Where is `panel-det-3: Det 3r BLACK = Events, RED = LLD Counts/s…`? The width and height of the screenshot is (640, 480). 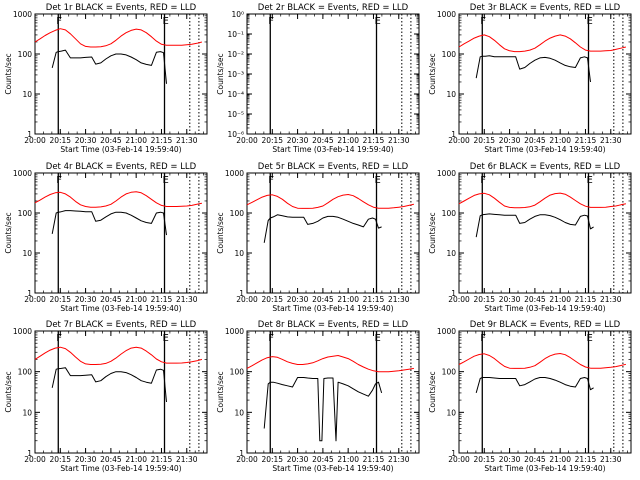
panel-det-3: Det 3r BLACK = Events, RED = LLD Counts/s… is located at coordinates (530, 78).